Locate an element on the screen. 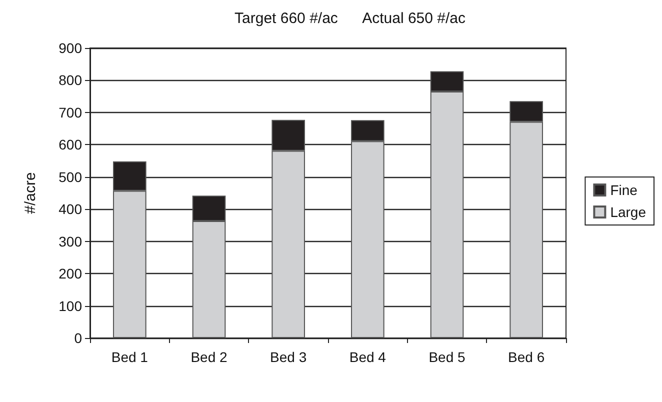 This screenshot has height=402, width=662. y-tick-label: 500 is located at coordinates (70, 176).